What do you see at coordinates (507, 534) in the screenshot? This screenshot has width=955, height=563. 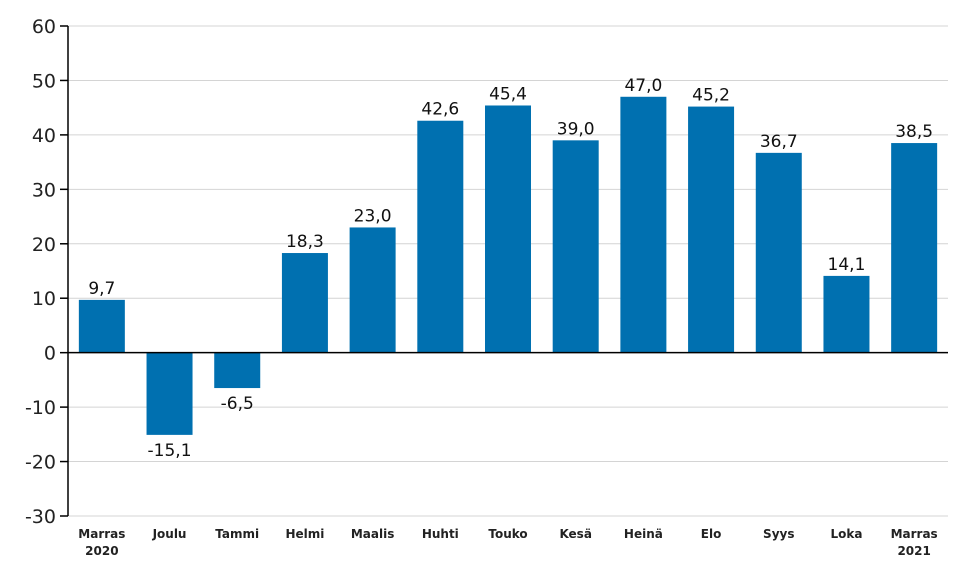 I see `category-label: Touko` at bounding box center [507, 534].